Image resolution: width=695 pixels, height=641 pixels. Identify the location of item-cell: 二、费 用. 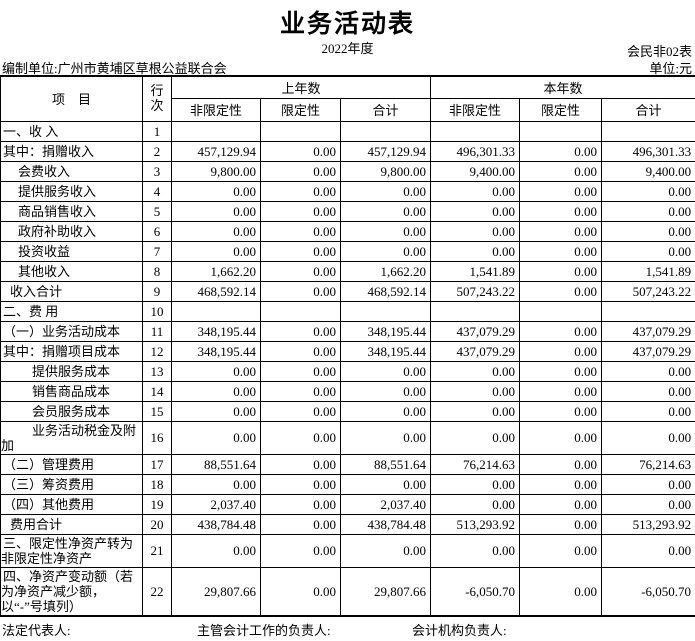
(71, 311).